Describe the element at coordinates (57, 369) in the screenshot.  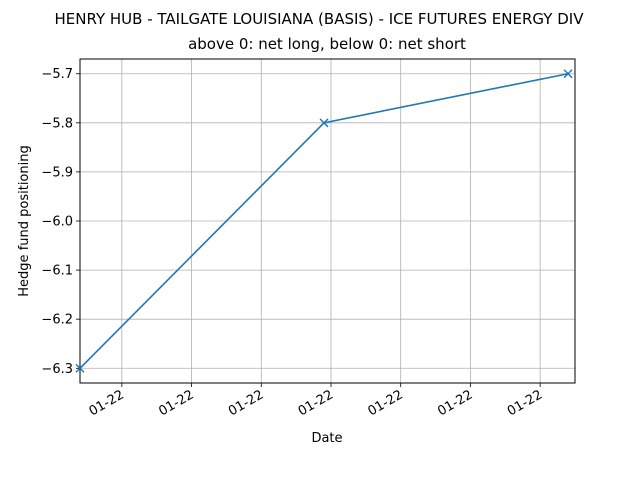
I see `y-tick-label: −6.3` at that location.